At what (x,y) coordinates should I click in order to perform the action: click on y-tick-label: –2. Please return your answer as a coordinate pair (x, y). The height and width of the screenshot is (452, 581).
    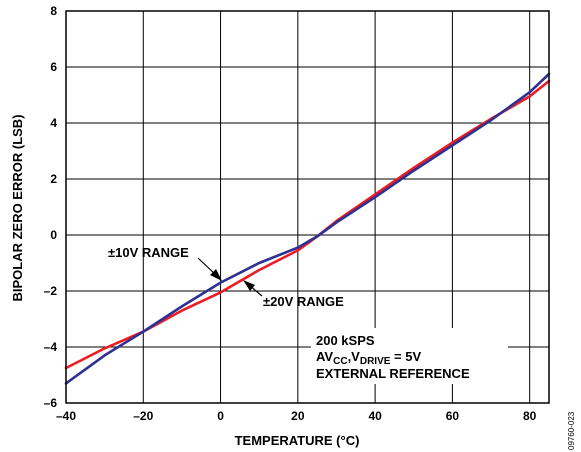
    Looking at the image, I should click on (51, 291).